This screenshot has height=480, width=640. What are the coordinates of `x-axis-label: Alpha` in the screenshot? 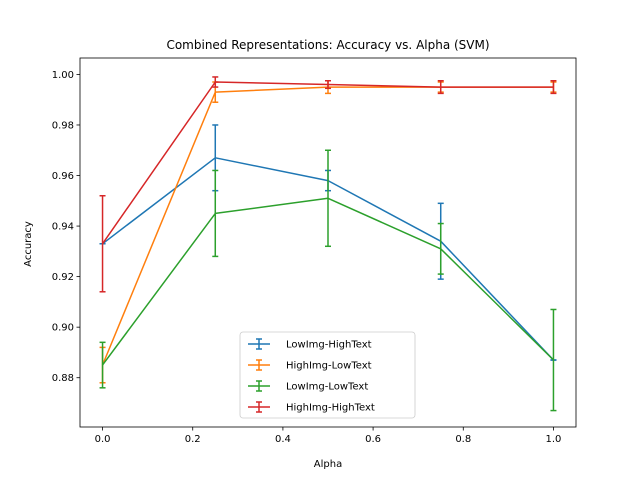 It's located at (328, 464).